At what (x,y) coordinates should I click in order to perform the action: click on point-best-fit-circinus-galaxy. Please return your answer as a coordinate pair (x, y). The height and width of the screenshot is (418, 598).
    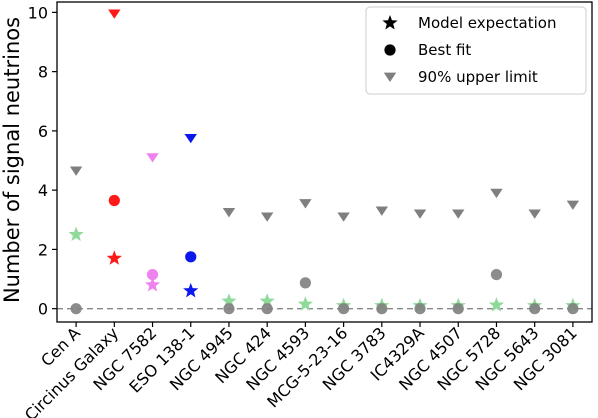
    Looking at the image, I should click on (114, 200).